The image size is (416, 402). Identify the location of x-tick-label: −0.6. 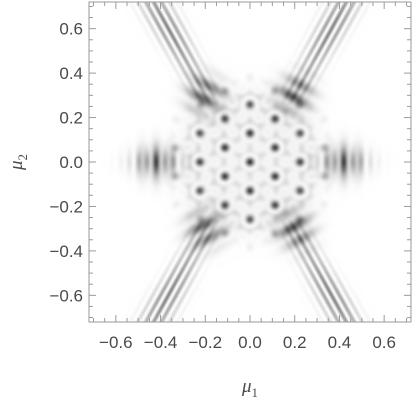
(116, 342).